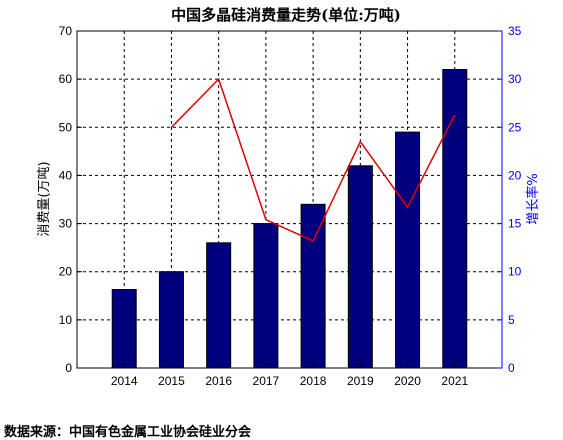  What do you see at coordinates (454, 381) in the screenshot?
I see `x-tick-label: 2021` at bounding box center [454, 381].